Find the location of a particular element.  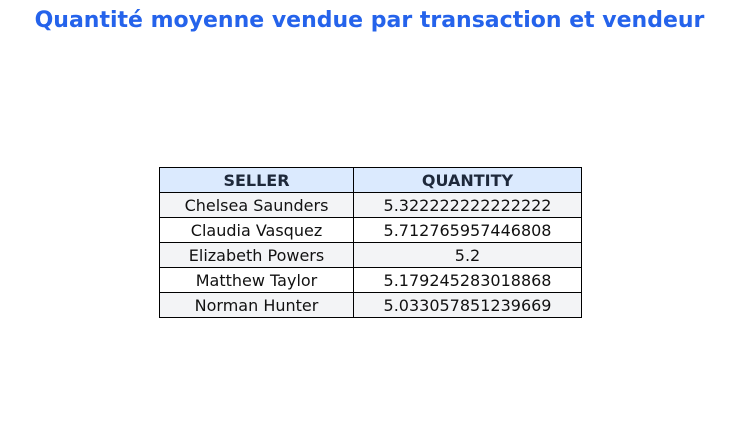

seller-cell: Chelsea Saunders is located at coordinates (256, 205).